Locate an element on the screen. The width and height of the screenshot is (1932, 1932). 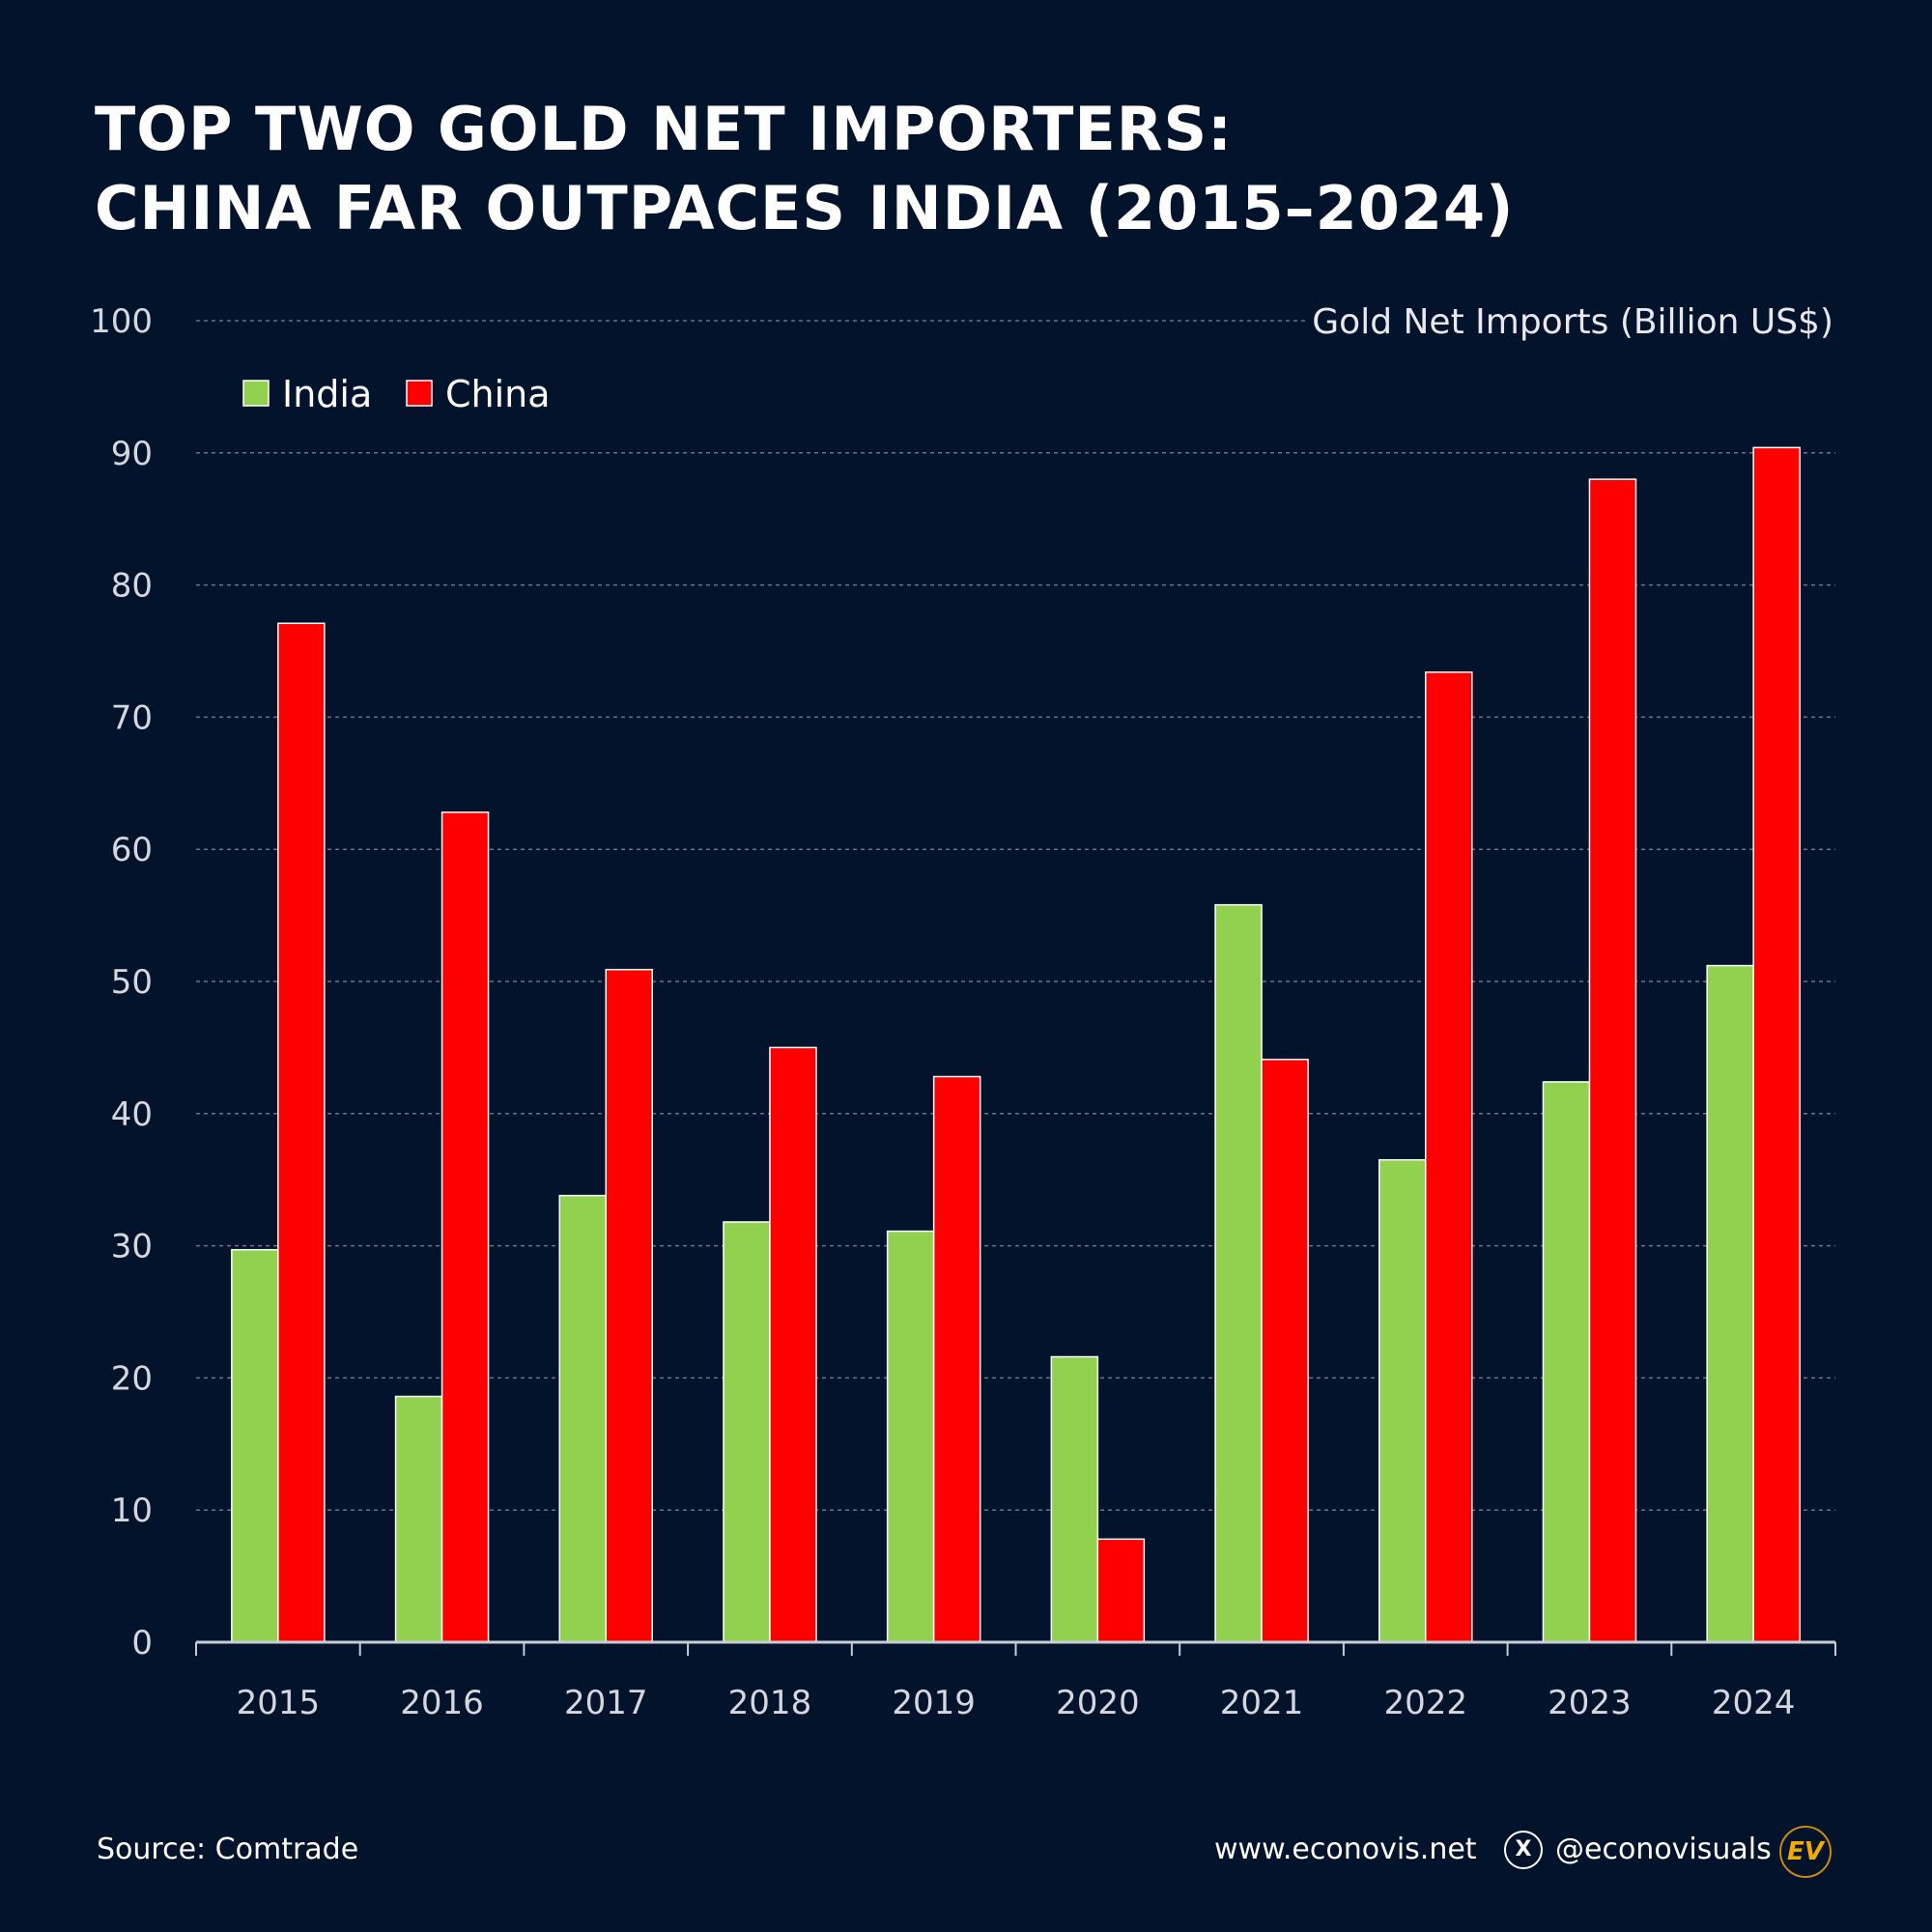
bar-india-2018 is located at coordinates (747, 1432).